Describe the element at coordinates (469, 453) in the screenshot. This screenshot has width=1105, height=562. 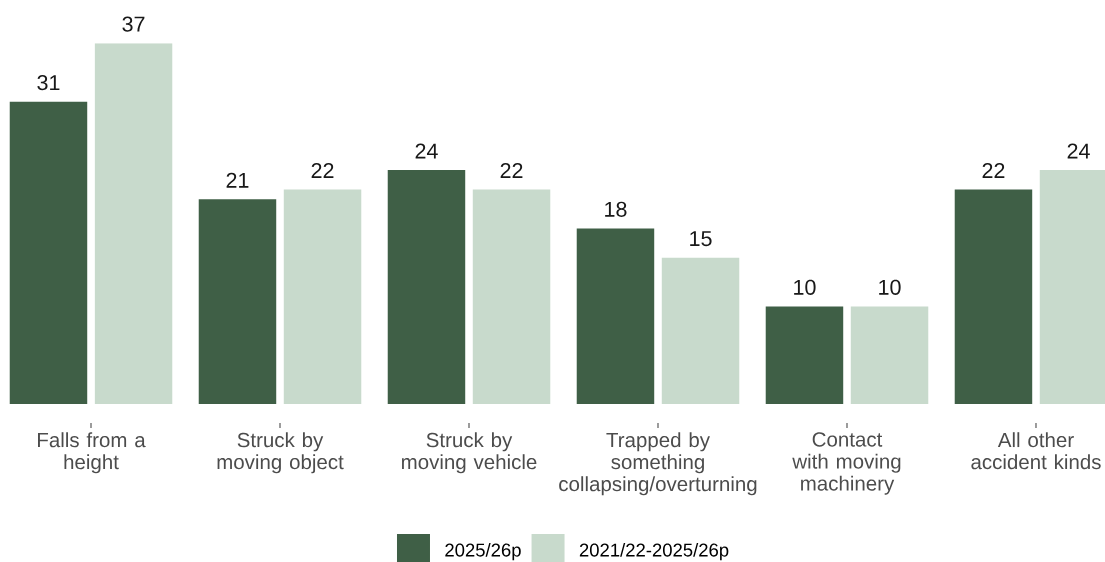
I see `x-tick-label: Struck by moving vehicle` at that location.